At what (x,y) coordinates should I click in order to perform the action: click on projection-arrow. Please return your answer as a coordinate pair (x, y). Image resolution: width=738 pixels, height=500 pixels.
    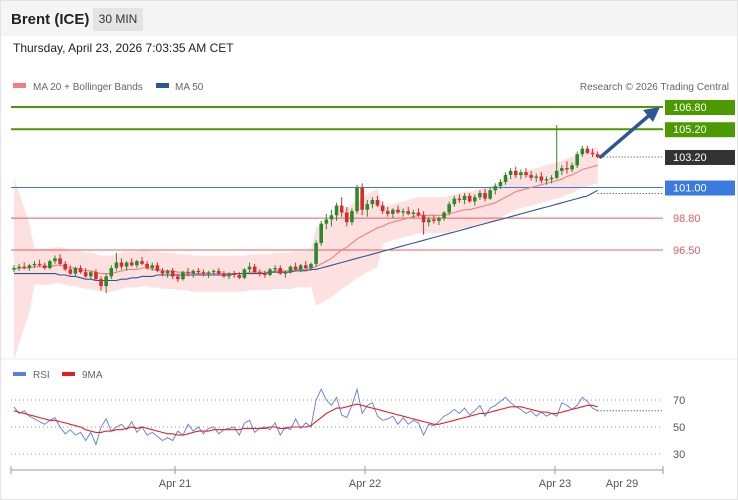
    Looking at the image, I should click on (629, 133).